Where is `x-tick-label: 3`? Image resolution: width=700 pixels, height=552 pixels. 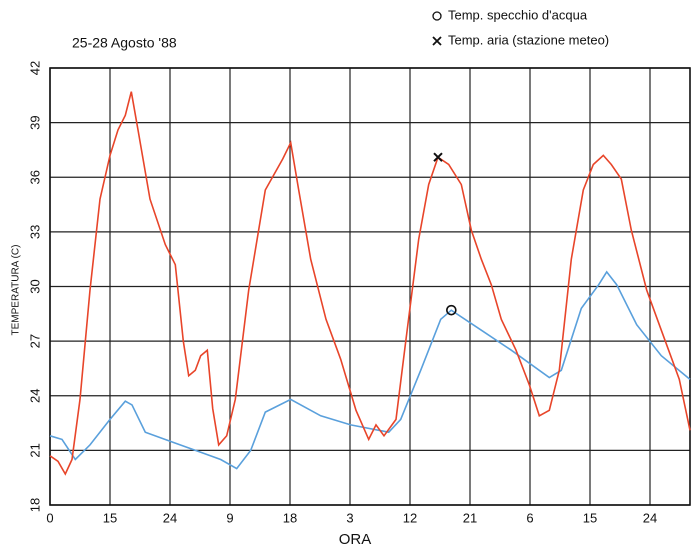
x-tick-label: 3 is located at coordinates (349, 517).